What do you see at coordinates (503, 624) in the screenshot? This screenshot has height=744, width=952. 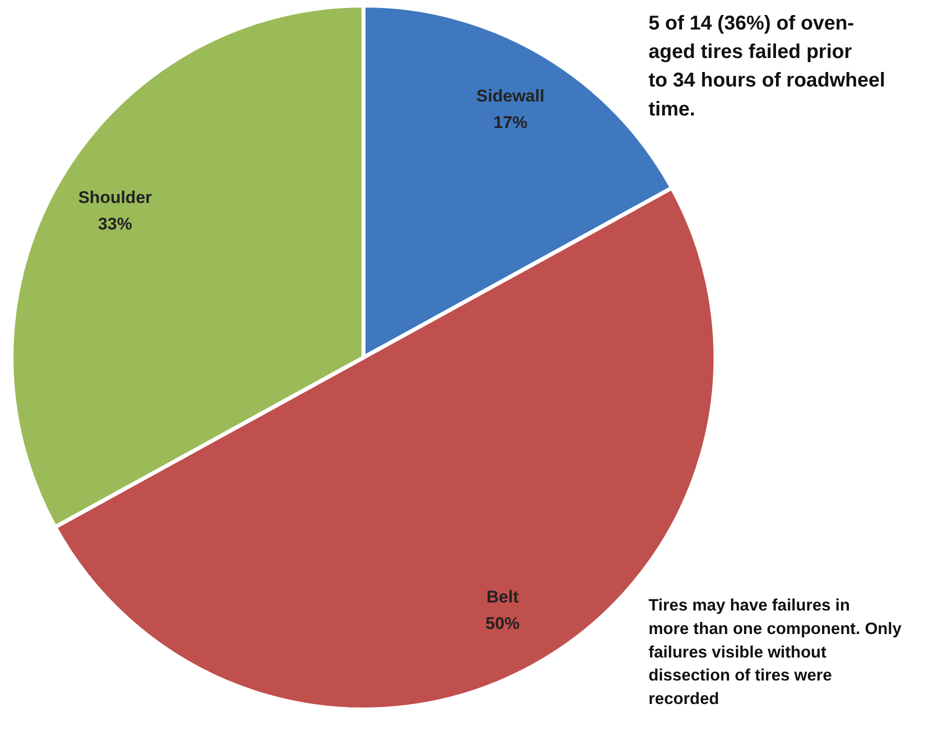 I see `data-label: 50%` at bounding box center [503, 624].